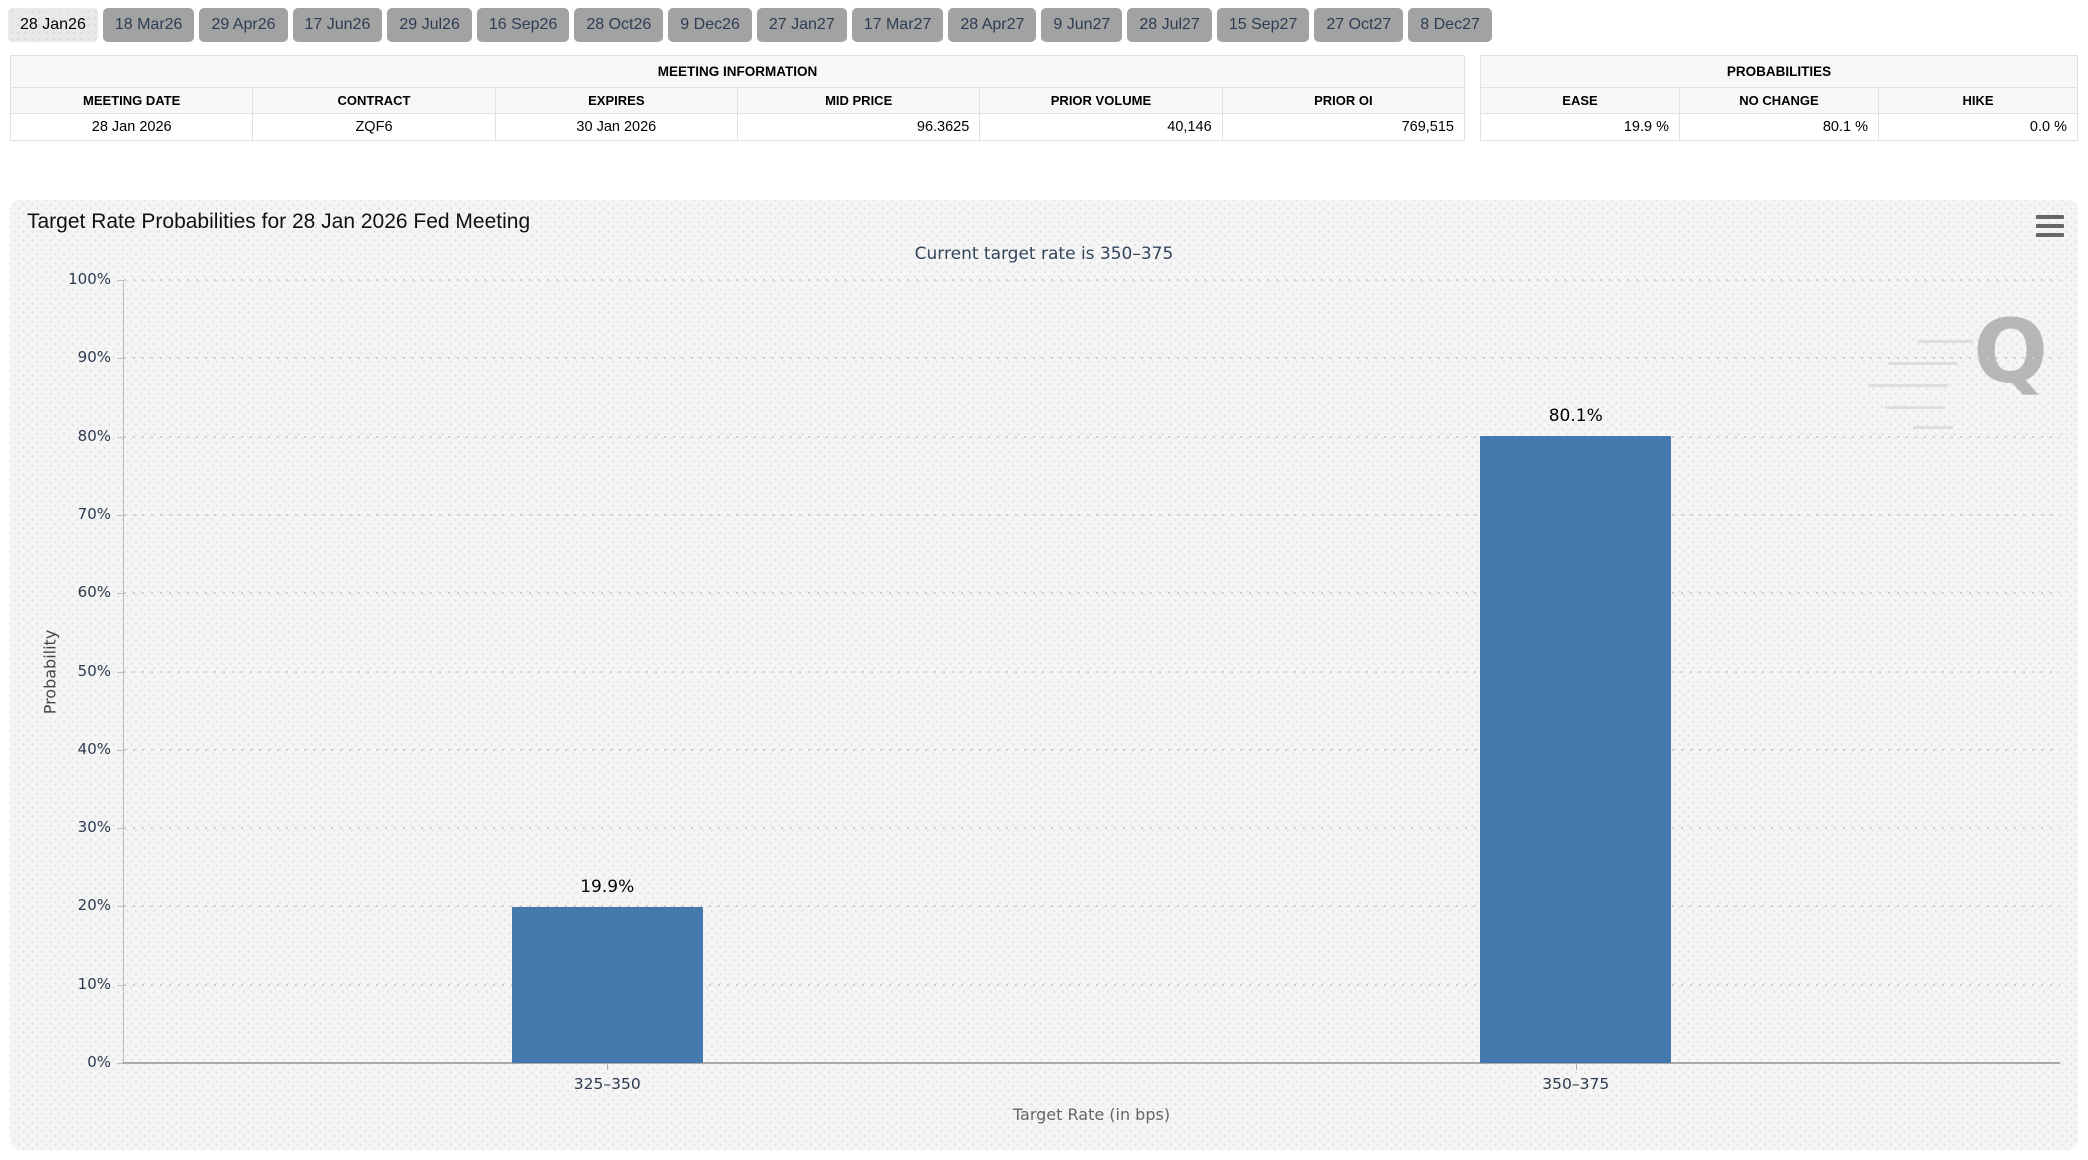  I want to click on meeting-info-header-prior-volume: PRIOR VOLUME, so click(1101, 100).